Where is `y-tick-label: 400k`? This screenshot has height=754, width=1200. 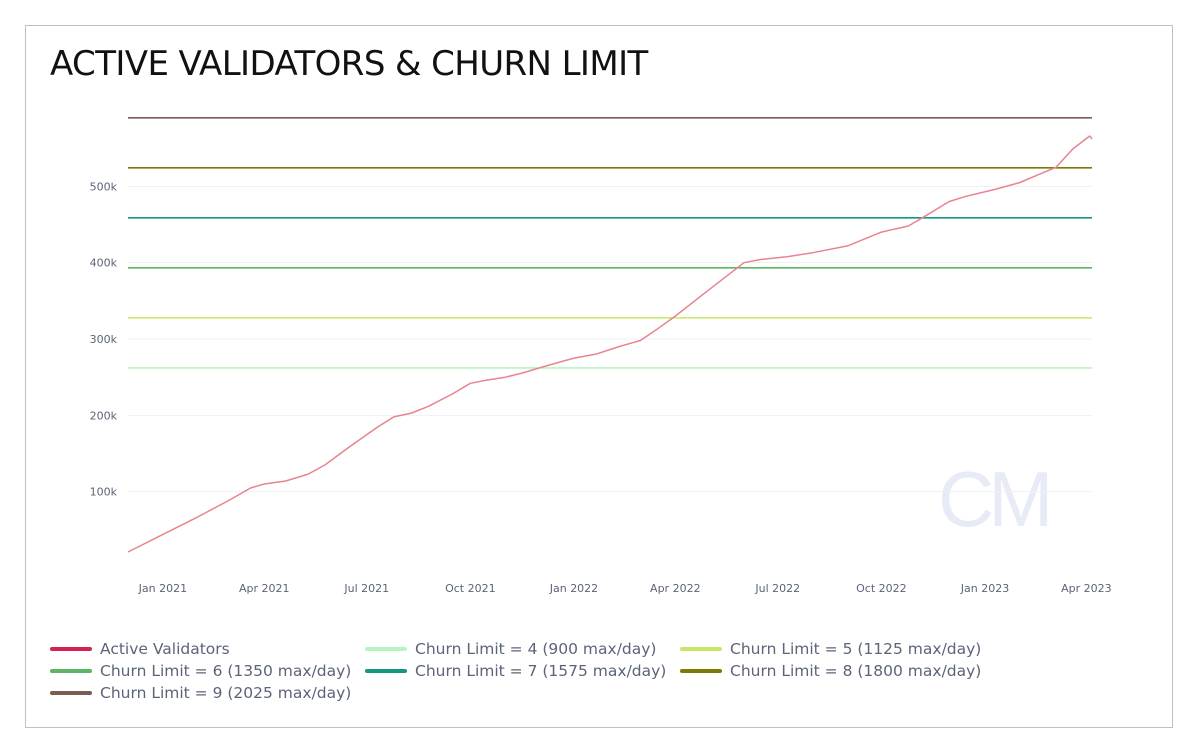
y-tick-label: 400k is located at coordinates (104, 263).